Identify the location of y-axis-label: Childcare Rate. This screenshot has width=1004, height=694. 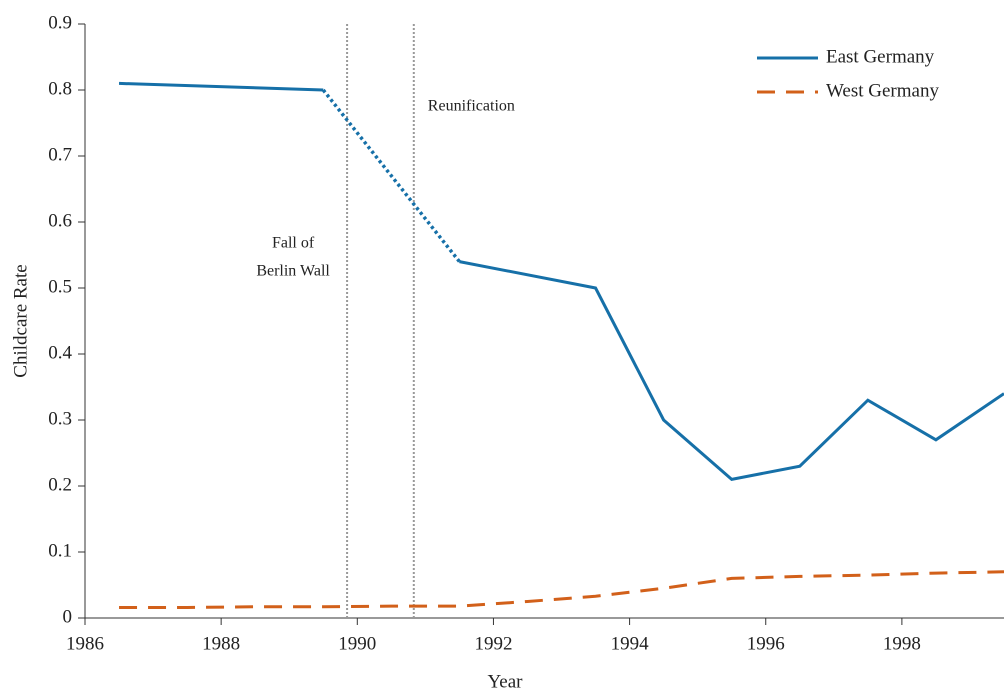
(20, 320).